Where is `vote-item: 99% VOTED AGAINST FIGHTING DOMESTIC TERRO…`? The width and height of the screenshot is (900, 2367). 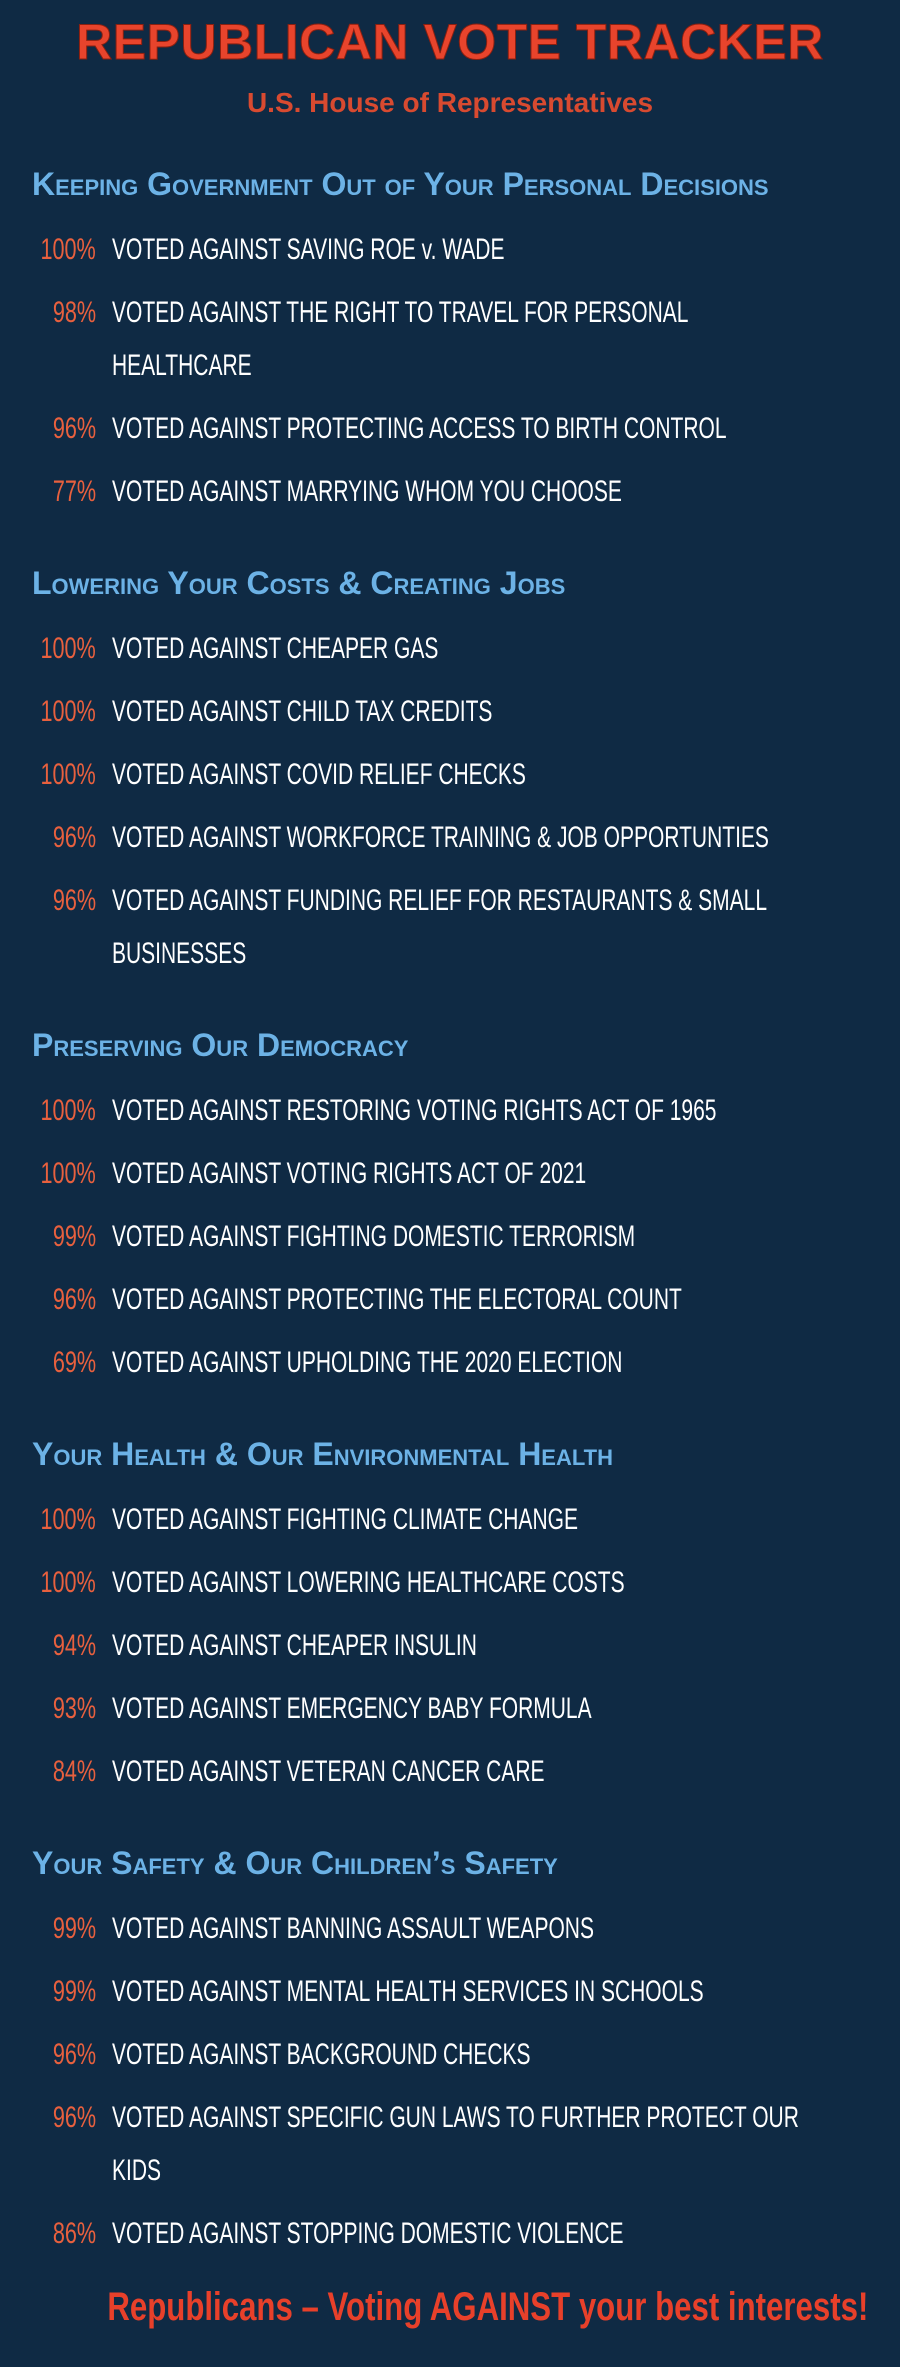
vote-item: 99% VOTED AGAINST FIGHTING DOMESTIC TERRO… is located at coordinates (450, 1236).